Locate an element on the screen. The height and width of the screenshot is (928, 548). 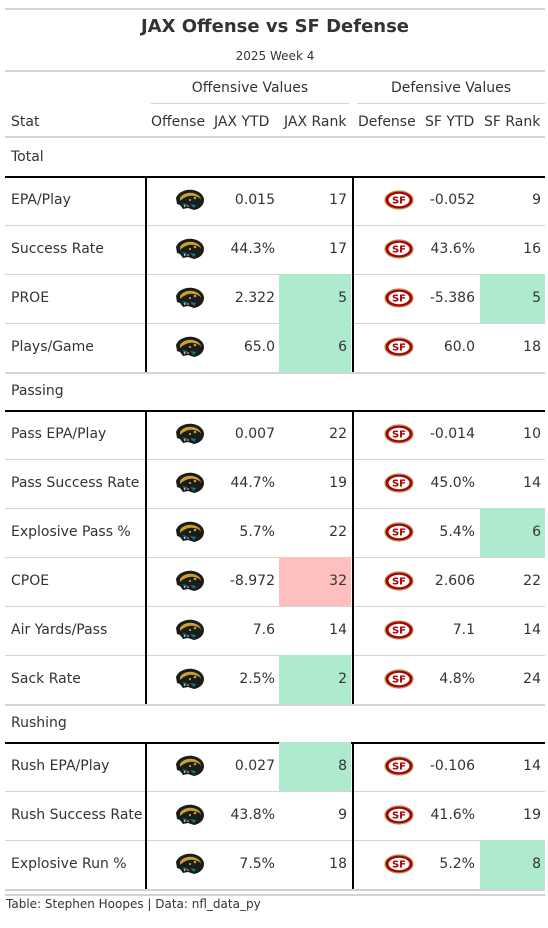
col-header-jax-ytd: JAX YTD is located at coordinates (242, 122).